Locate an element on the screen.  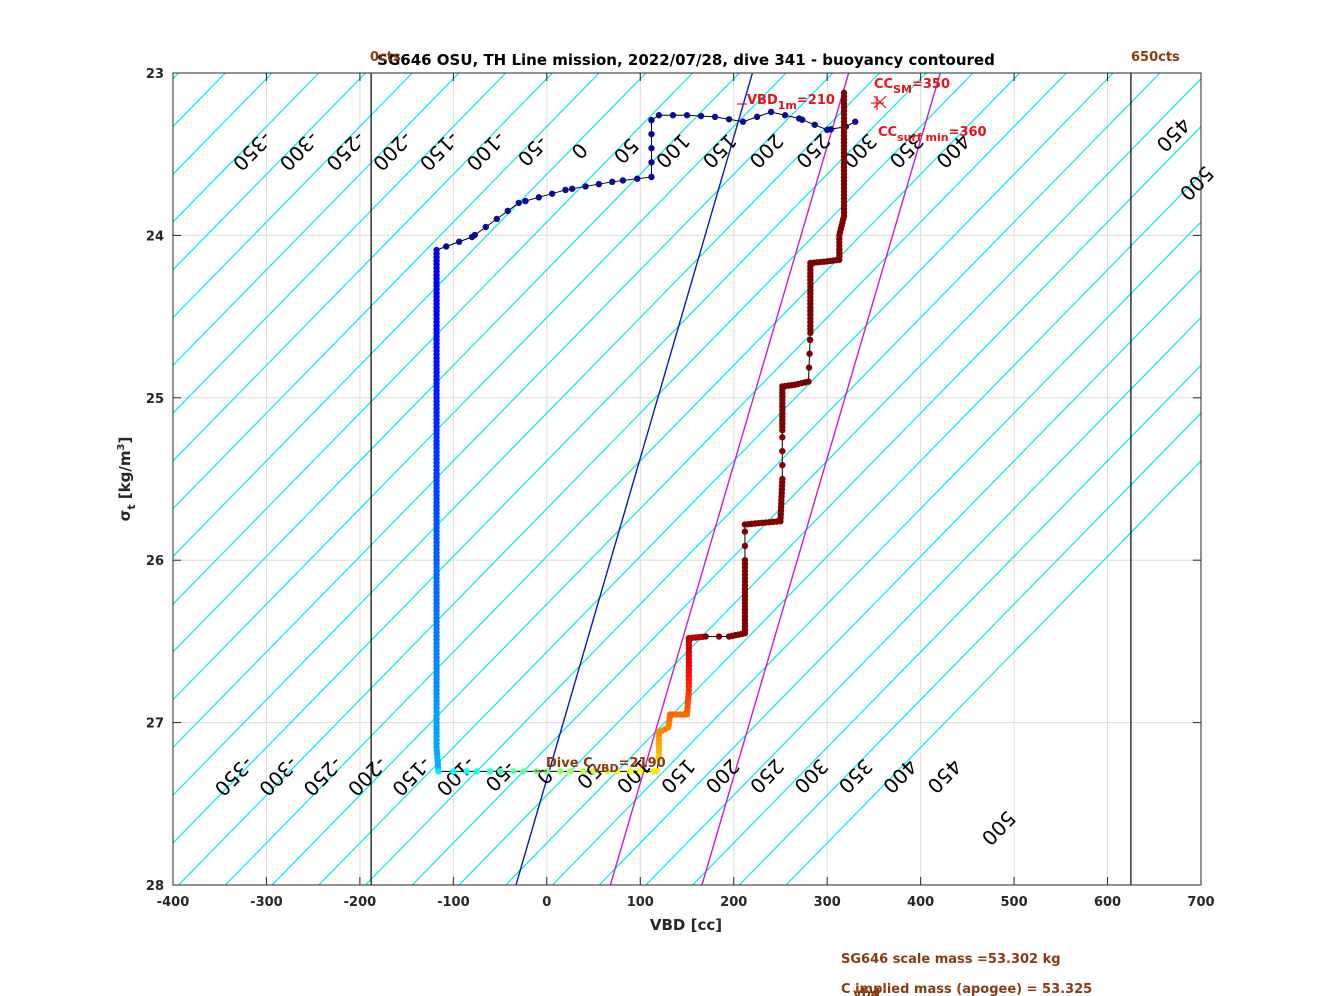
vbd-limit-label: 650cts is located at coordinates (1155, 57).